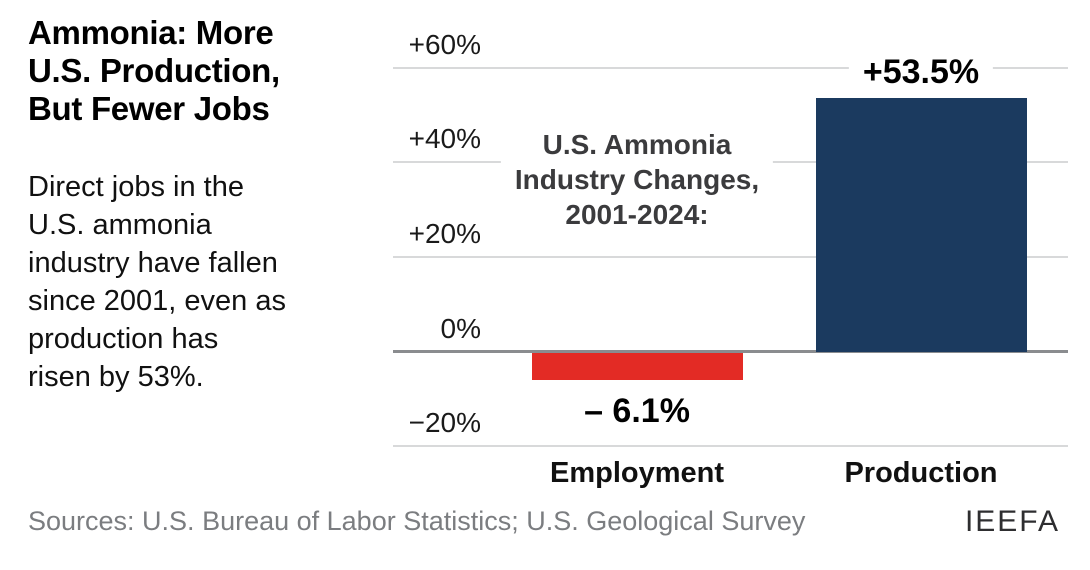 Image resolution: width=1090 pixels, height=570 pixels. Describe the element at coordinates (730, 446) in the screenshot. I see `gridline--20` at that location.